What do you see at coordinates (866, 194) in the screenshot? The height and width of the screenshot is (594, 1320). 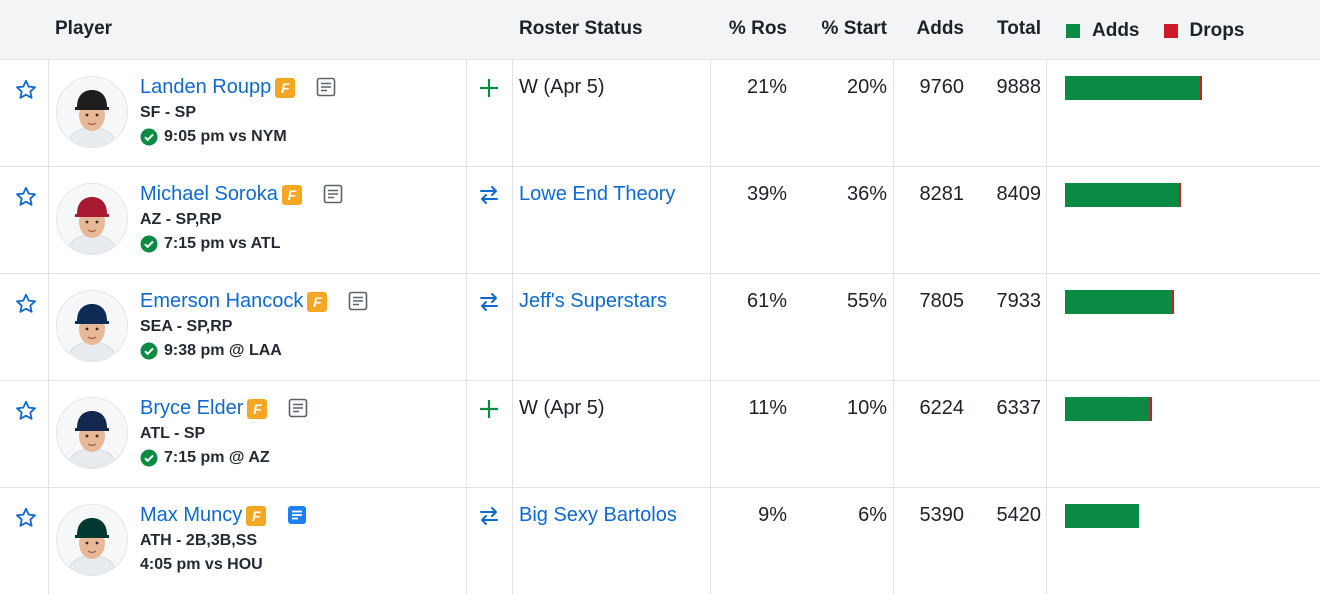 I see `pct-started: 36%` at bounding box center [866, 194].